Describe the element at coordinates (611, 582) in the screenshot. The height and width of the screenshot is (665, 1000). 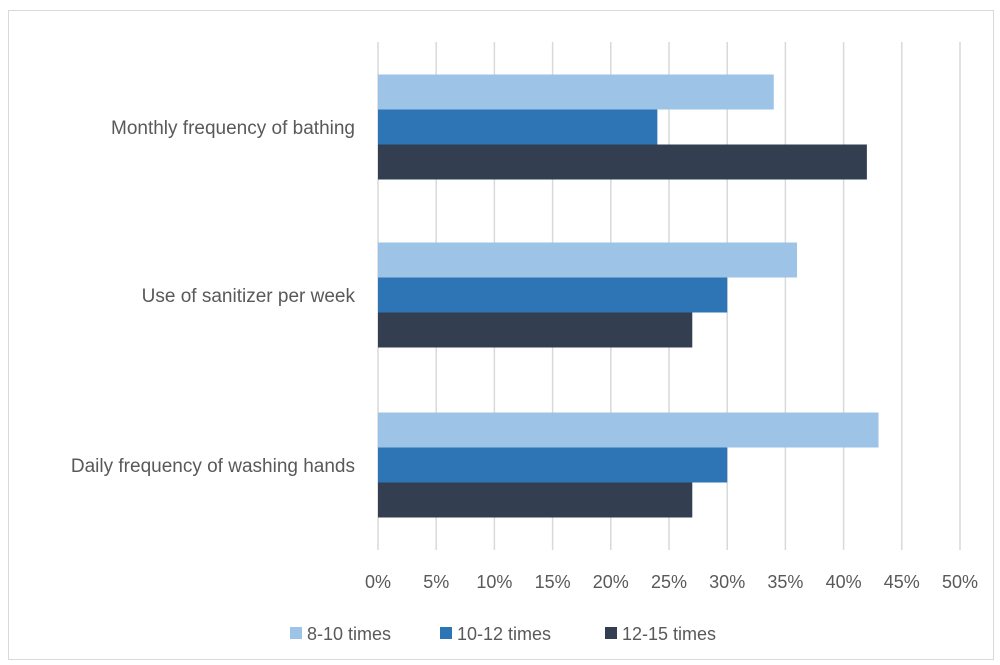
I see `x-tick-label-20: 20%` at that location.